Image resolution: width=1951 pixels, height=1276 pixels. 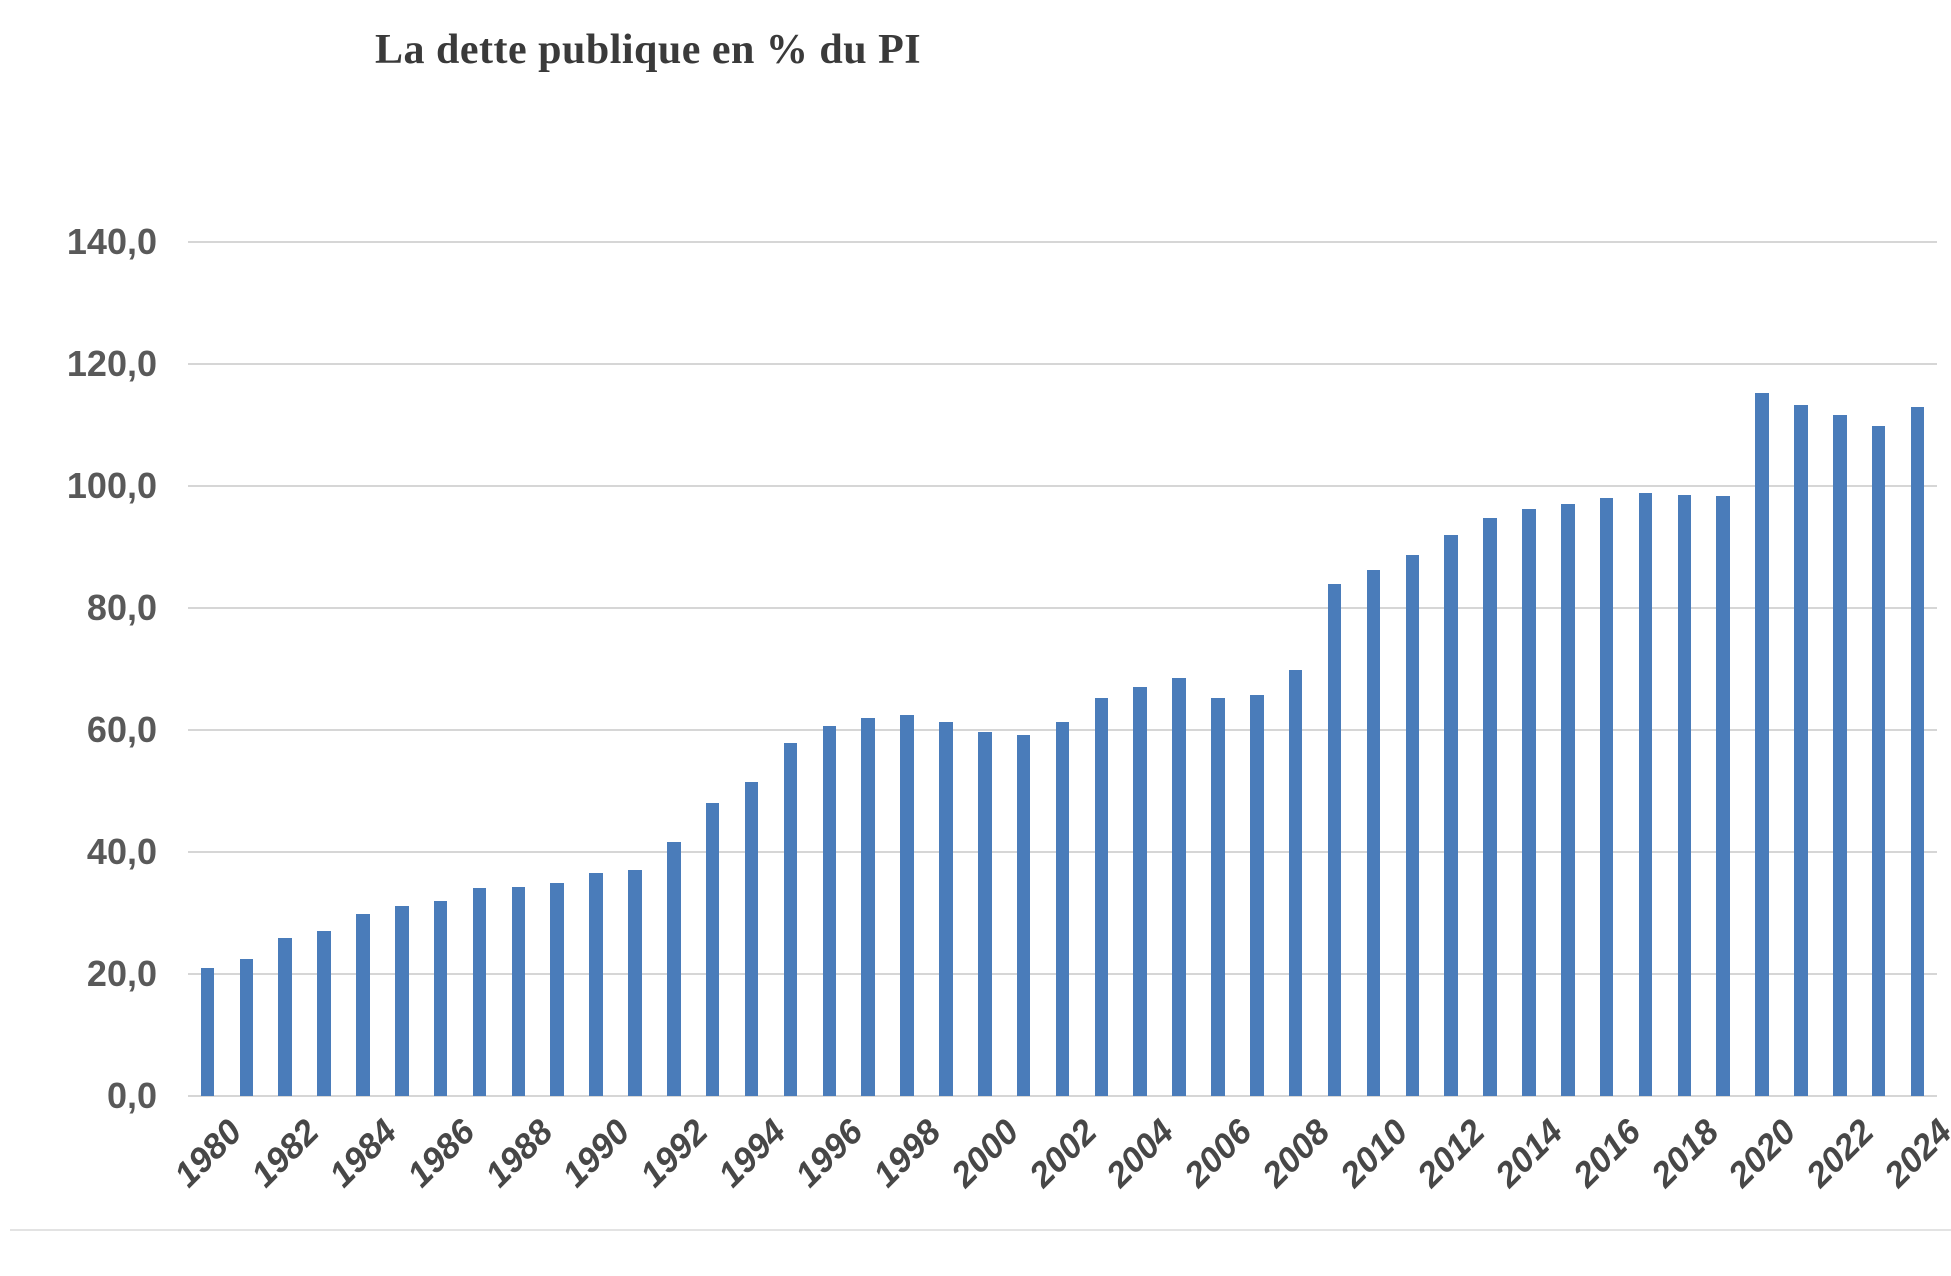 I want to click on x-tick-label-1982: 1982, so click(x=285, y=1153).